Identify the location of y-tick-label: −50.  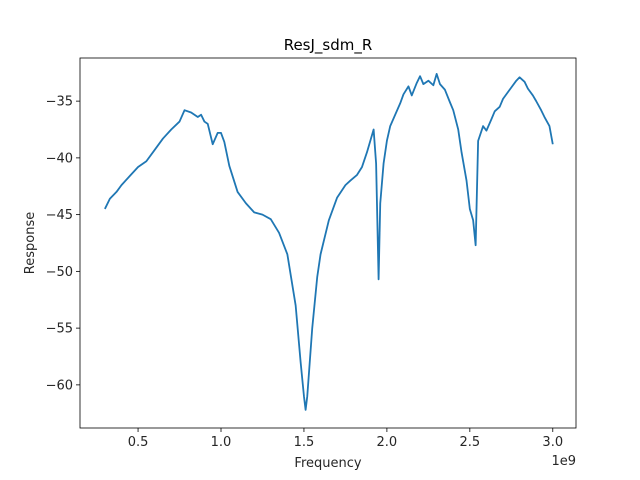
(59, 272).